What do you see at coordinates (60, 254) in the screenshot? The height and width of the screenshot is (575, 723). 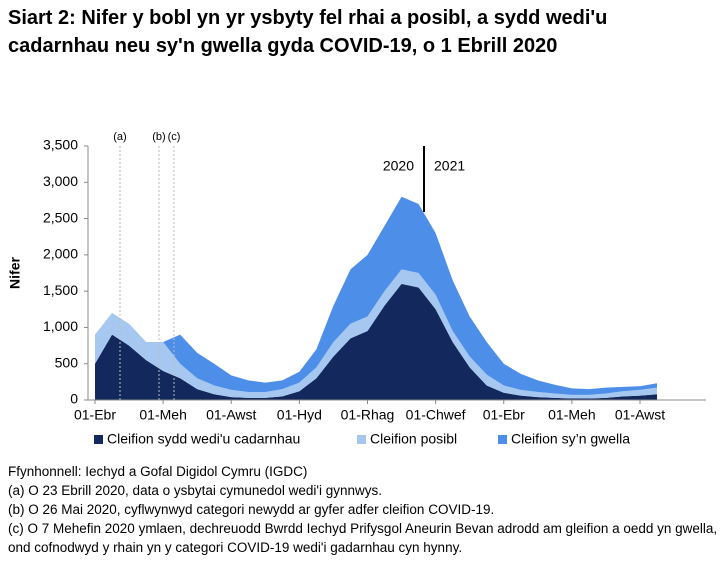 I see `y-tick-label: 2,000` at bounding box center [60, 254].